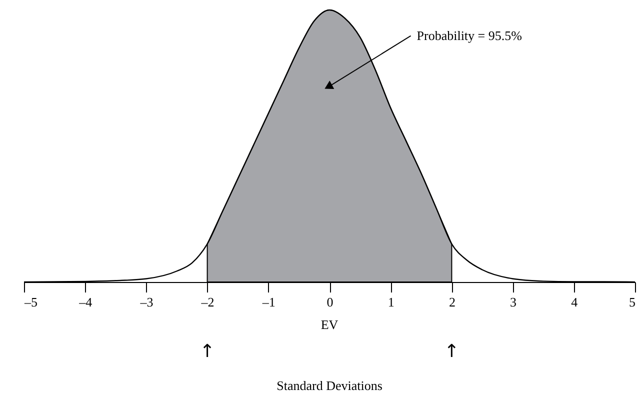 The width and height of the screenshot is (644, 405). Describe the element at coordinates (268, 302) in the screenshot. I see `x-tick-label: –1` at that location.